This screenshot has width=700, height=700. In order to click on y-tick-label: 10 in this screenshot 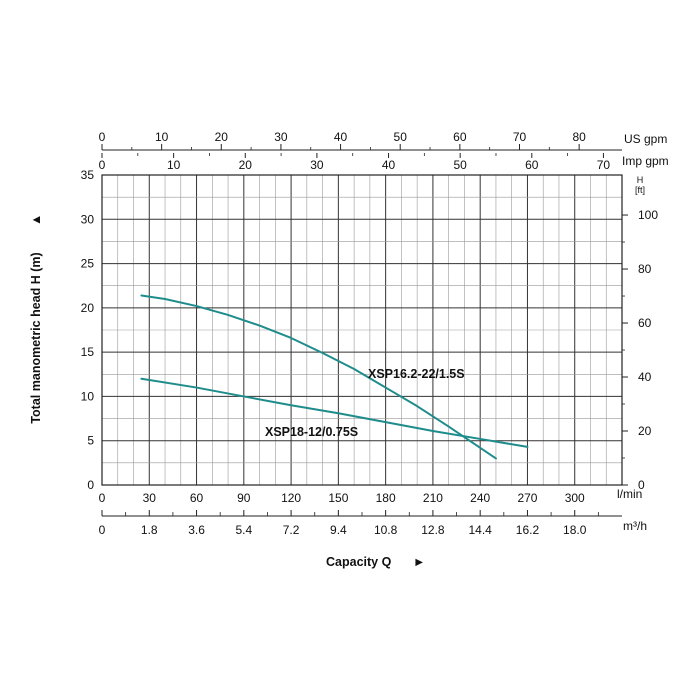, I will do `click(88, 396)`.